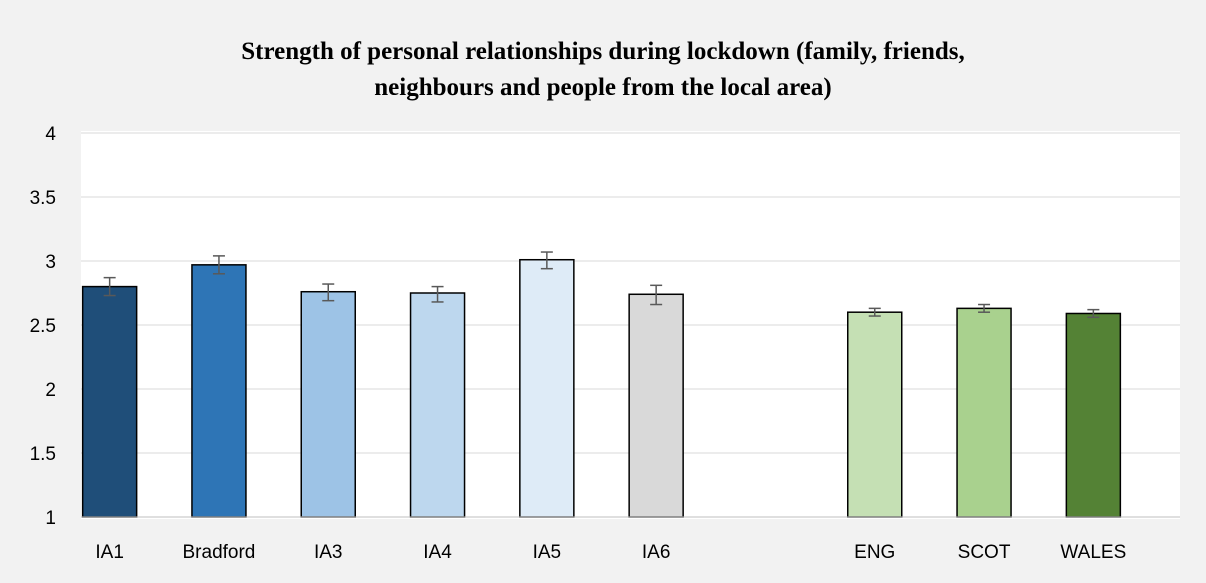 This screenshot has width=1206, height=583. What do you see at coordinates (43, 454) in the screenshot?
I see `y-tick-label: 1.5` at bounding box center [43, 454].